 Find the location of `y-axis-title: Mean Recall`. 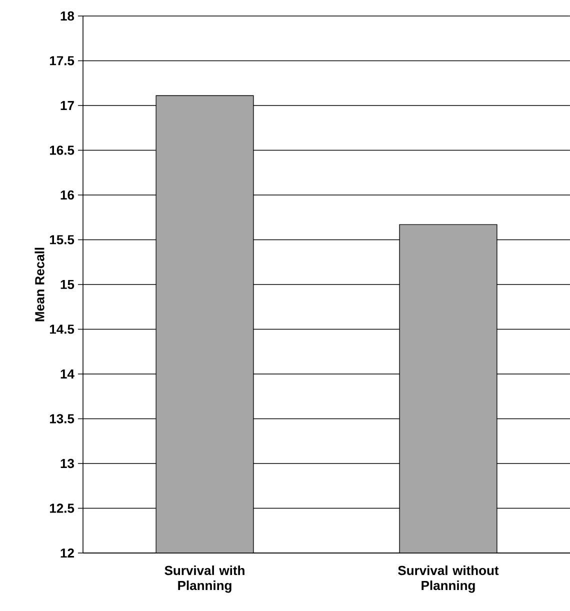

y-axis-title: Mean Recall is located at coordinates (39, 285).